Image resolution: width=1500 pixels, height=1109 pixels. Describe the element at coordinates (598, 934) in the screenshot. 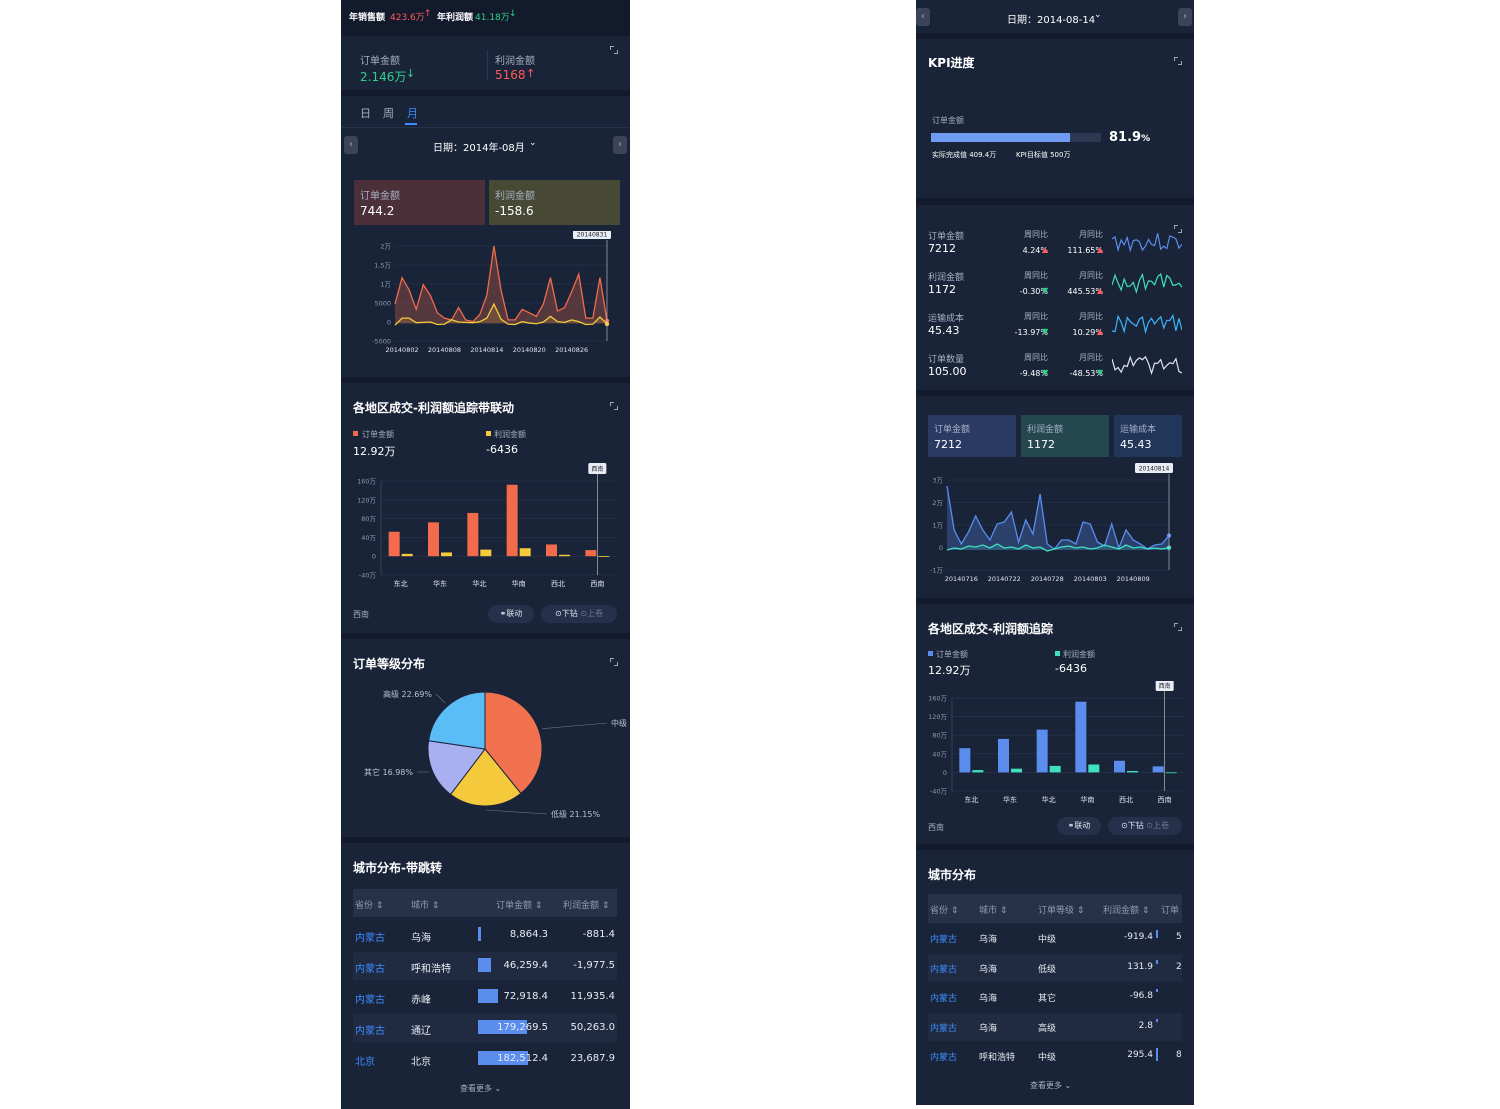

I see `profit-cell: -881.4` at that location.